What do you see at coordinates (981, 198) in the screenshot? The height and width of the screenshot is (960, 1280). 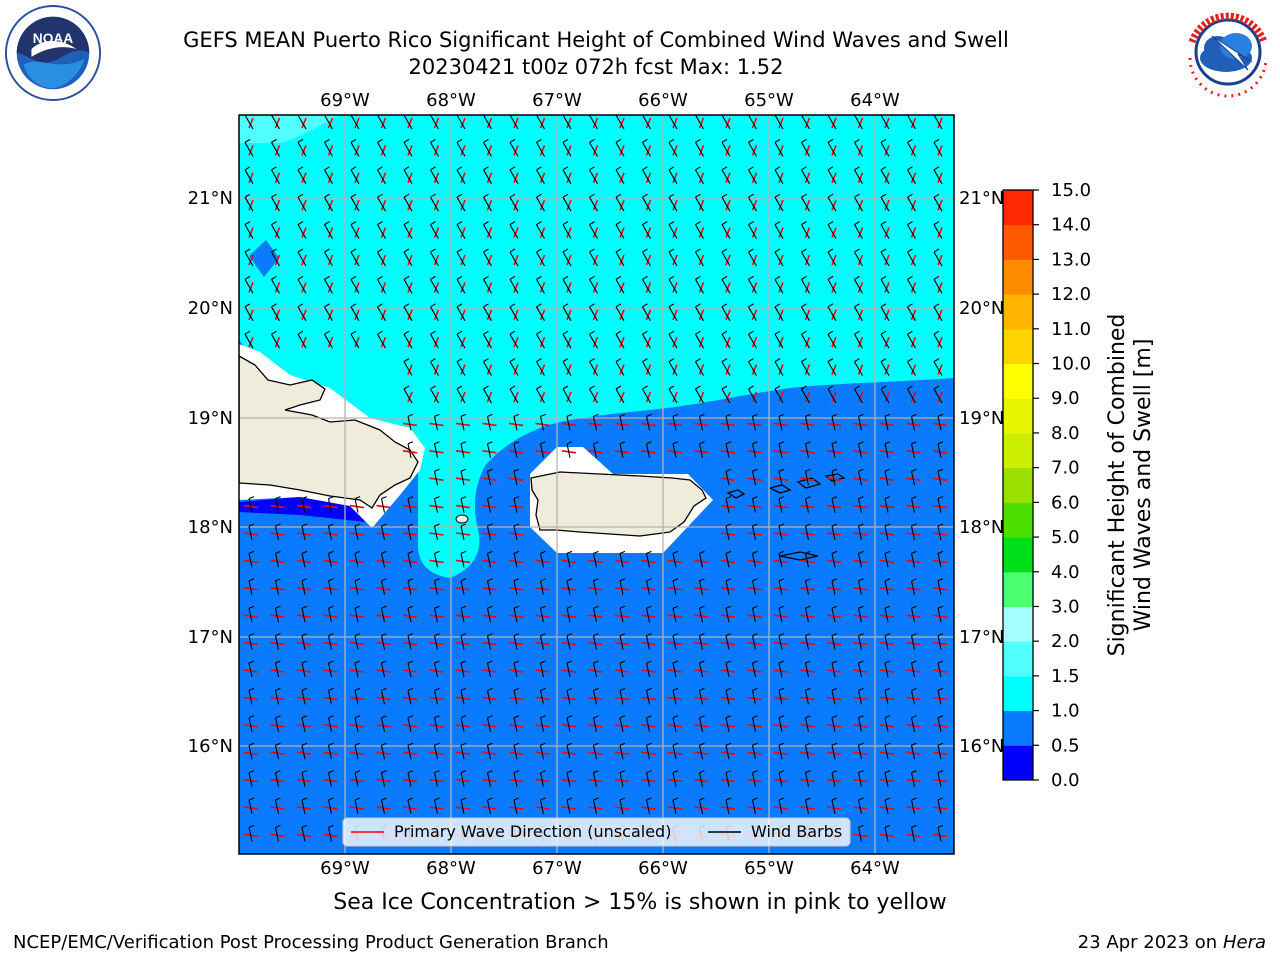 I see `lat-label-right: 21°N` at bounding box center [981, 198].